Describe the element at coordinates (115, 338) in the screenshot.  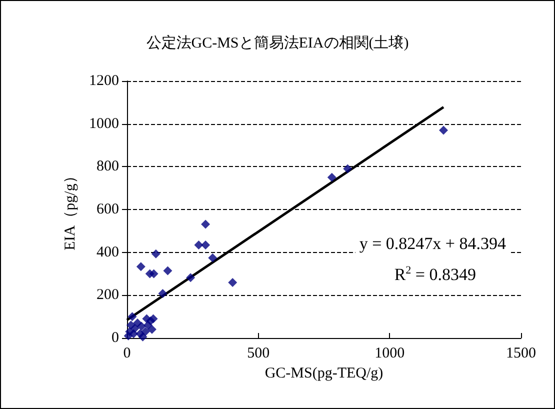
I see `y-tick-label: 0` at that location.